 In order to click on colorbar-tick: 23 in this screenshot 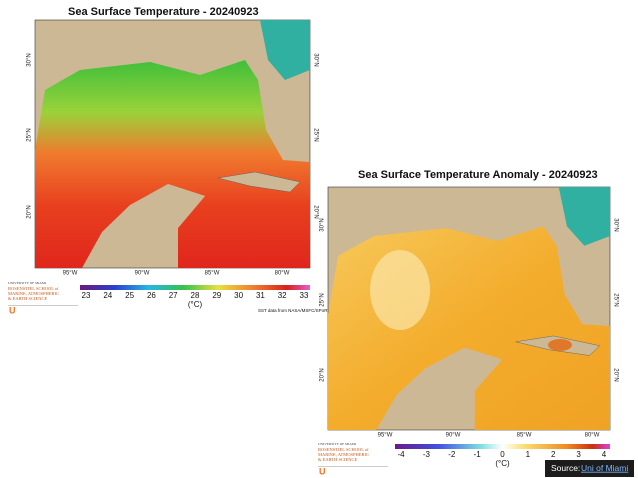, I will do `click(86, 295)`.